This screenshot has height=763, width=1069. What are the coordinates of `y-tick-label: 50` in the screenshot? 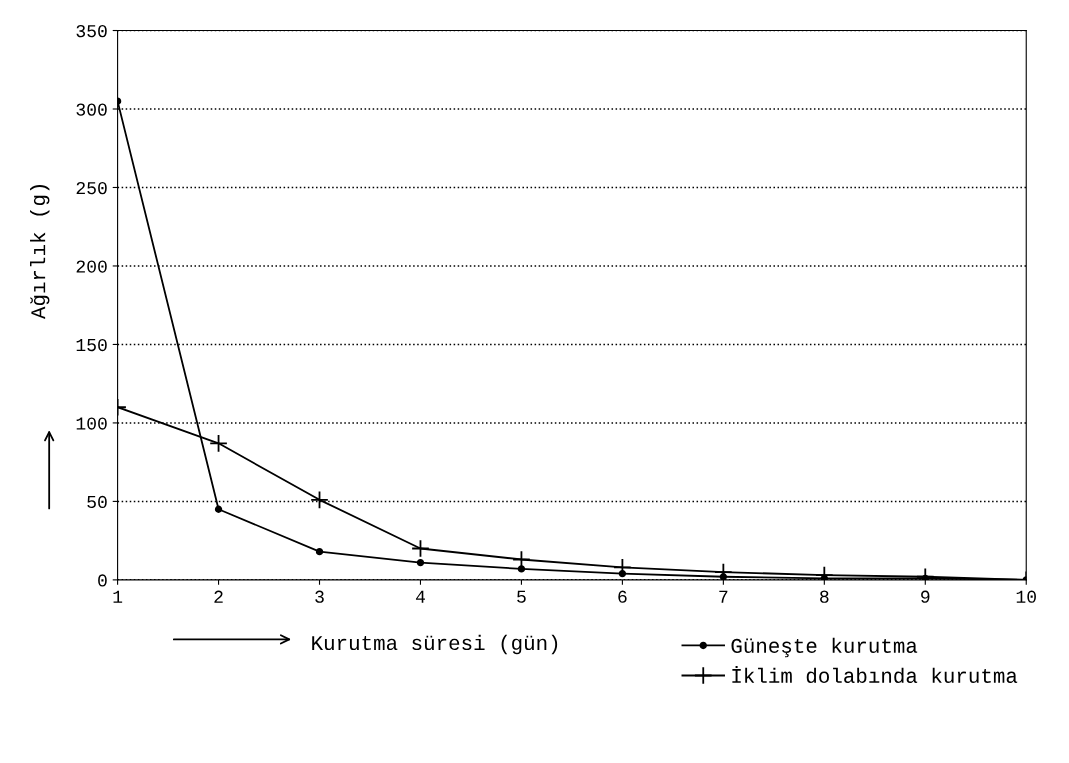 It's located at (97, 502).